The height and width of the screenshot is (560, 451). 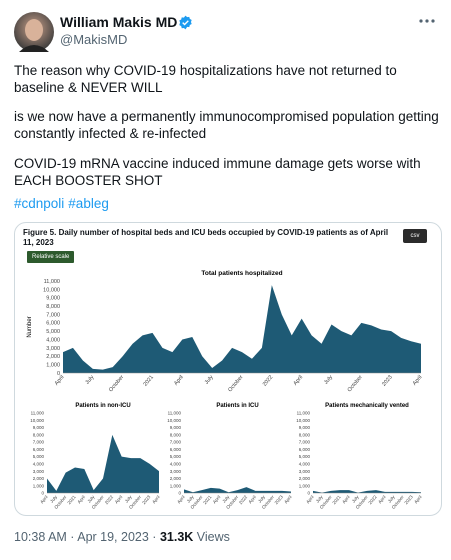 I want to click on timestamp: 10:38 AM · Apr 19, 2023 ·, so click(x=85, y=537).